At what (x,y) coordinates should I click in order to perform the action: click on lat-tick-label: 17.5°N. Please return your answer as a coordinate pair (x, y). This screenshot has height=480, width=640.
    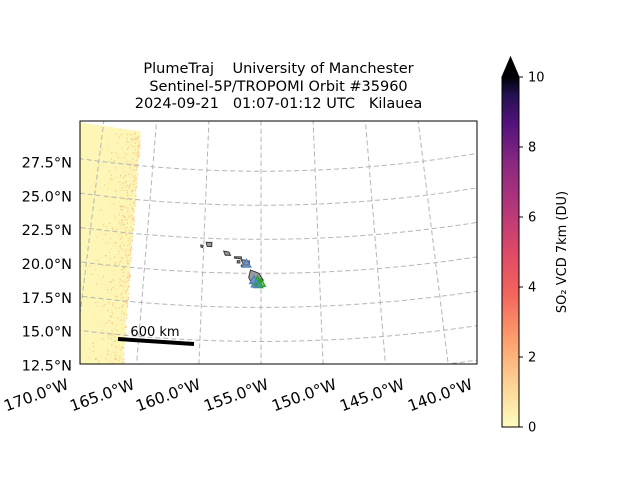
    Looking at the image, I should click on (47, 299).